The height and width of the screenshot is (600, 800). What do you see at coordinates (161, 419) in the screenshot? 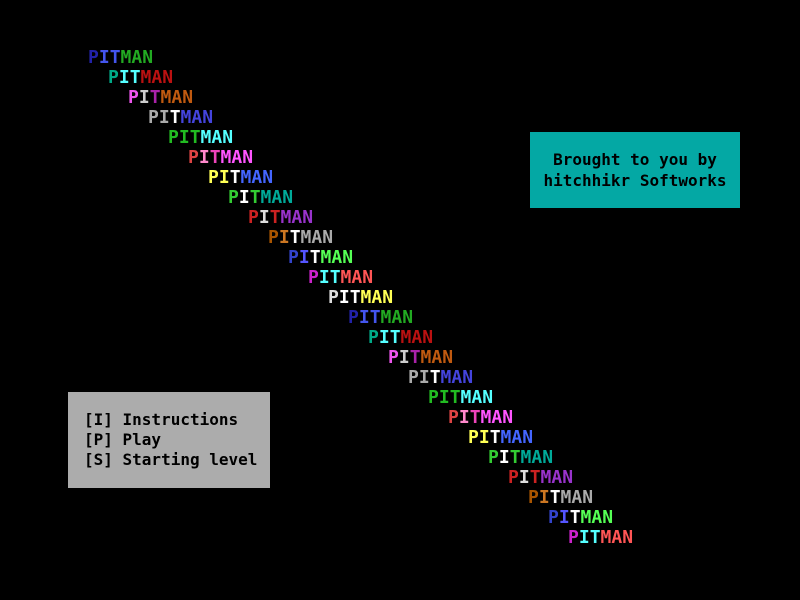
I see `menu-item-instructions: [I] Instructions` at bounding box center [161, 419].